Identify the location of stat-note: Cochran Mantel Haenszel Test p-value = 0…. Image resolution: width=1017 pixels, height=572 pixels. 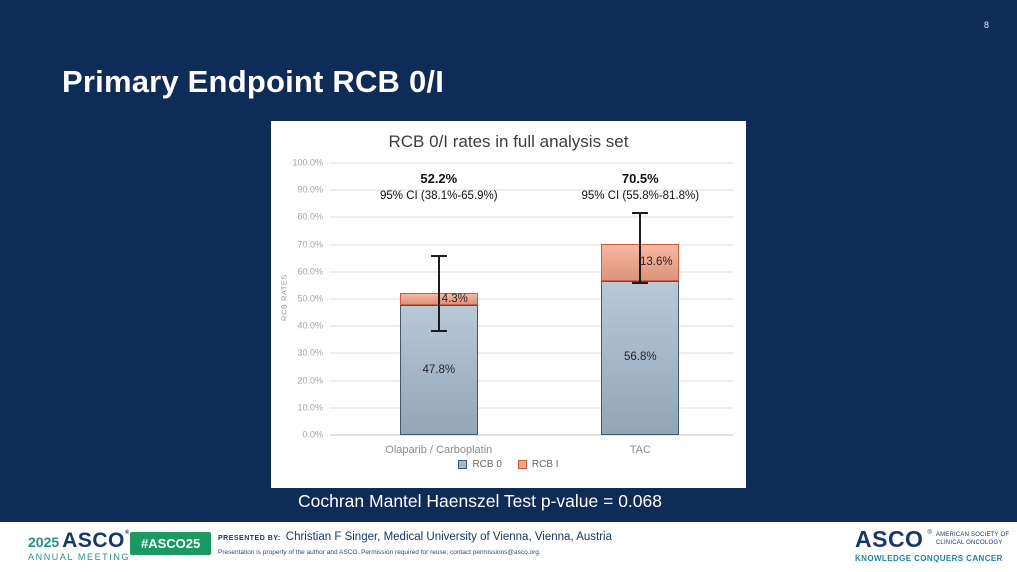
(480, 501).